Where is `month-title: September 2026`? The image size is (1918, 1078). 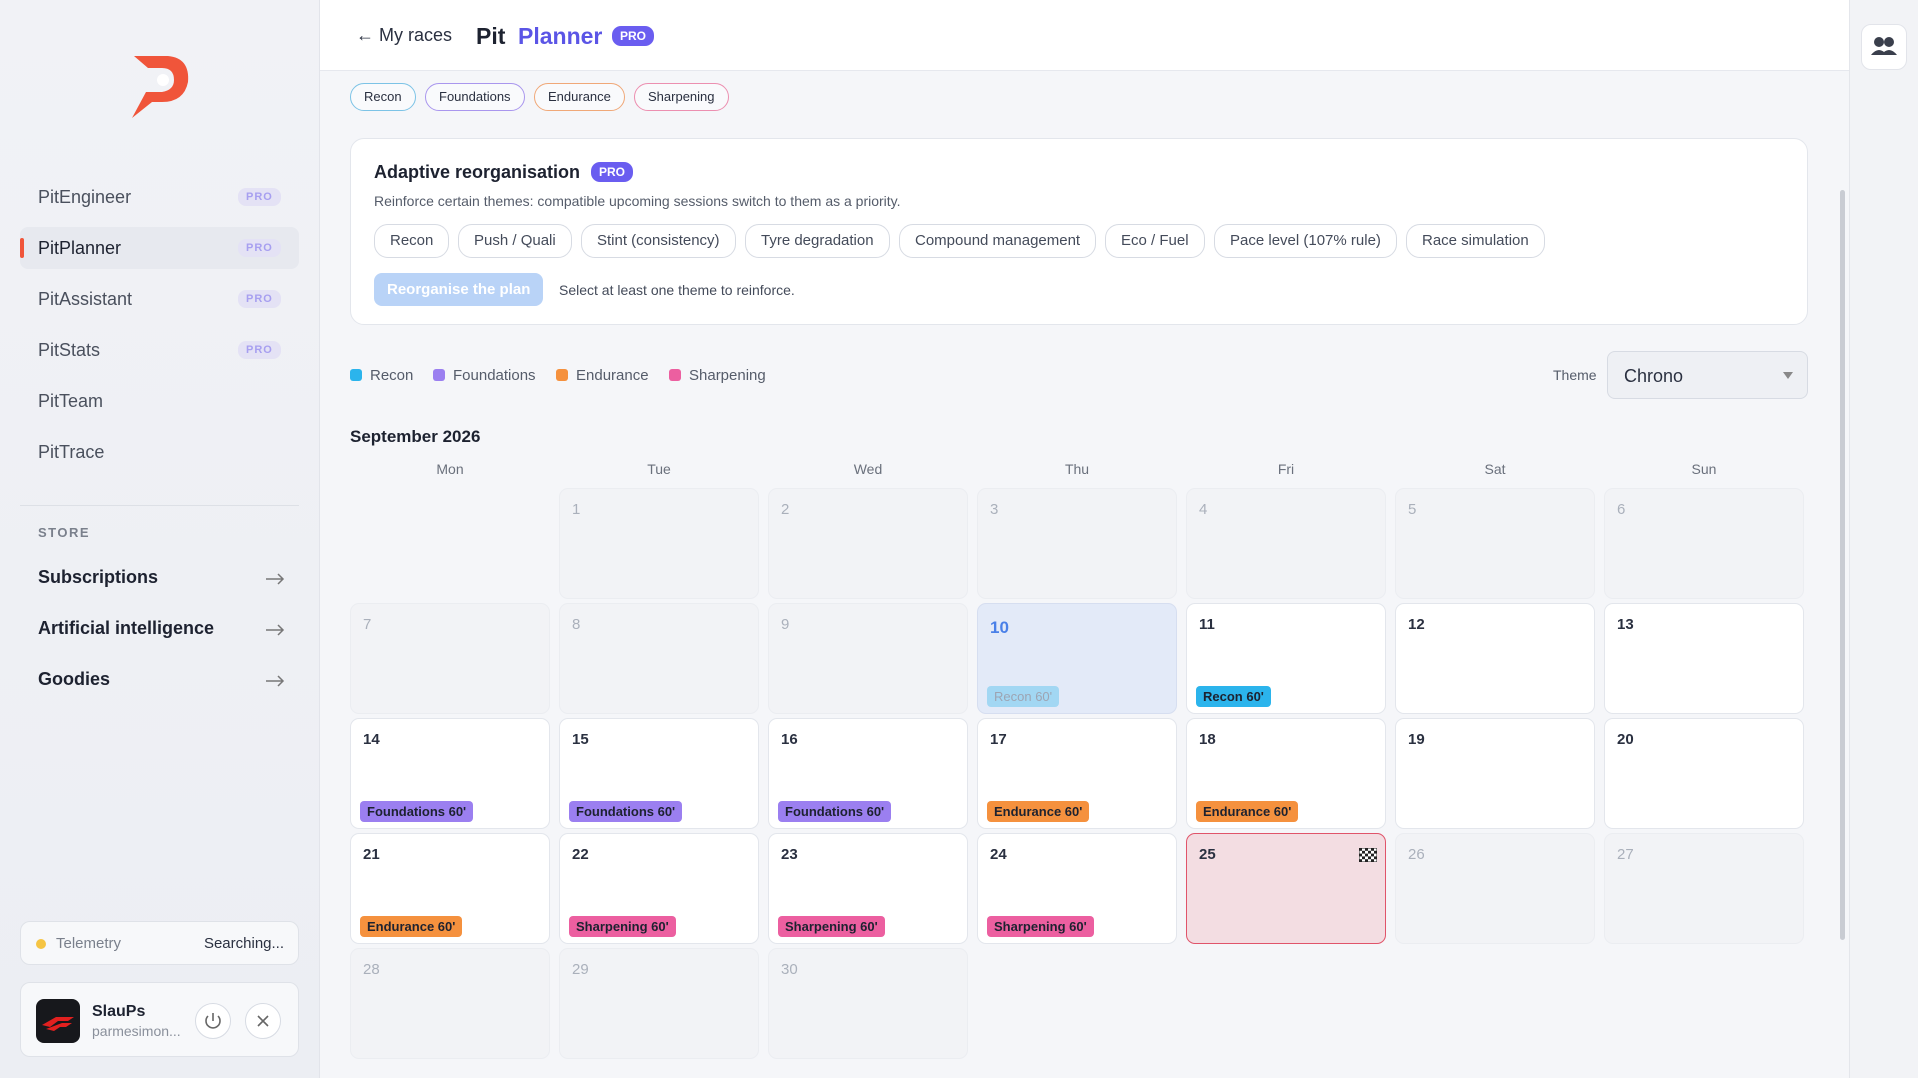 month-title: September 2026 is located at coordinates (415, 436).